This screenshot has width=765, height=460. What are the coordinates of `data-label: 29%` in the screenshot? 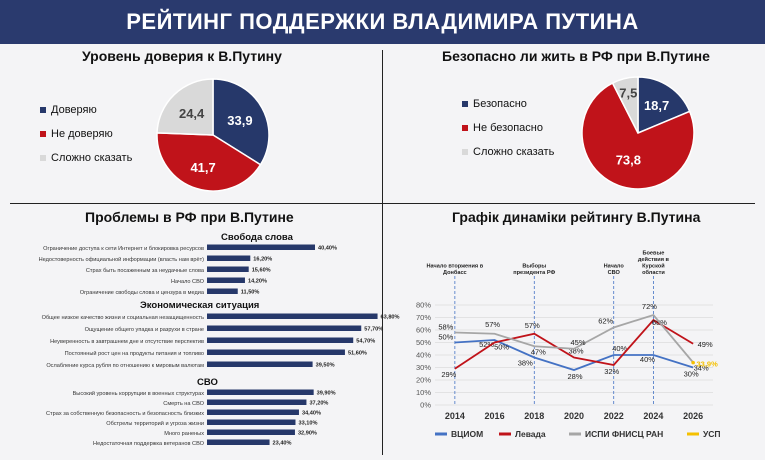 It's located at (448, 374).